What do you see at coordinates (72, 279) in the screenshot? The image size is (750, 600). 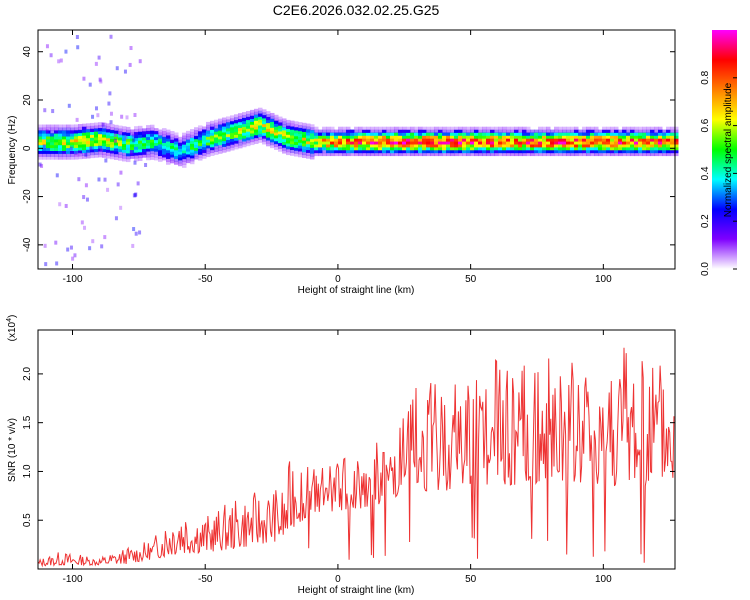 I see `x-tick-label: -100` at bounding box center [72, 279].